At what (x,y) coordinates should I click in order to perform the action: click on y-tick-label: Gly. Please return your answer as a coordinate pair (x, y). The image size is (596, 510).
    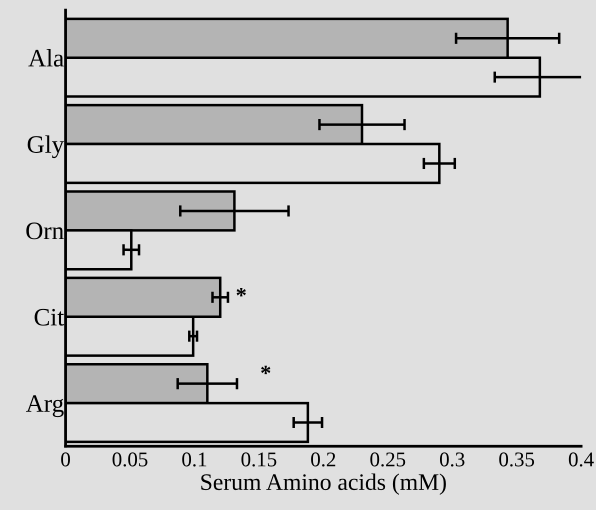
    Looking at the image, I should click on (46, 146).